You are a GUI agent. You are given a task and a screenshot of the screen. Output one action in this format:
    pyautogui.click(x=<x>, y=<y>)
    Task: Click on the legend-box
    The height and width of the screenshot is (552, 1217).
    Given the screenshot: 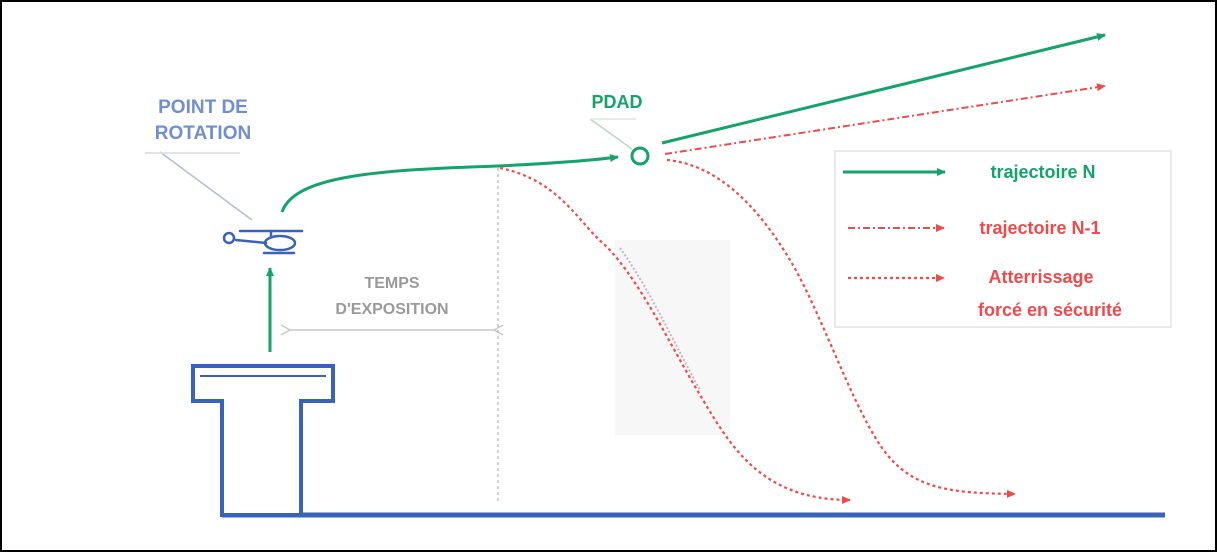 What is the action you would take?
    pyautogui.click(x=1003, y=239)
    